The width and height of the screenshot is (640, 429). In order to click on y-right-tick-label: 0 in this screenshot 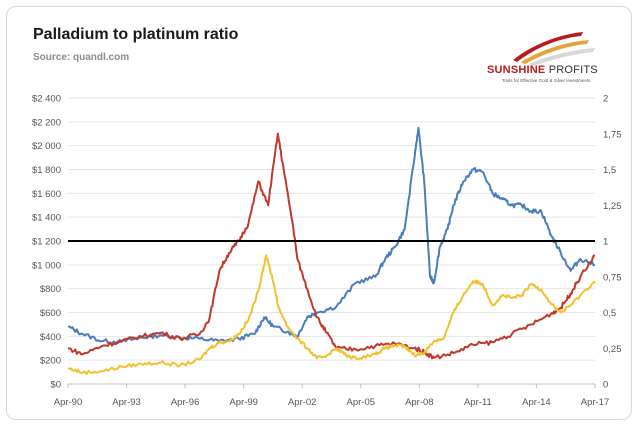, I will do `click(605, 385)`.